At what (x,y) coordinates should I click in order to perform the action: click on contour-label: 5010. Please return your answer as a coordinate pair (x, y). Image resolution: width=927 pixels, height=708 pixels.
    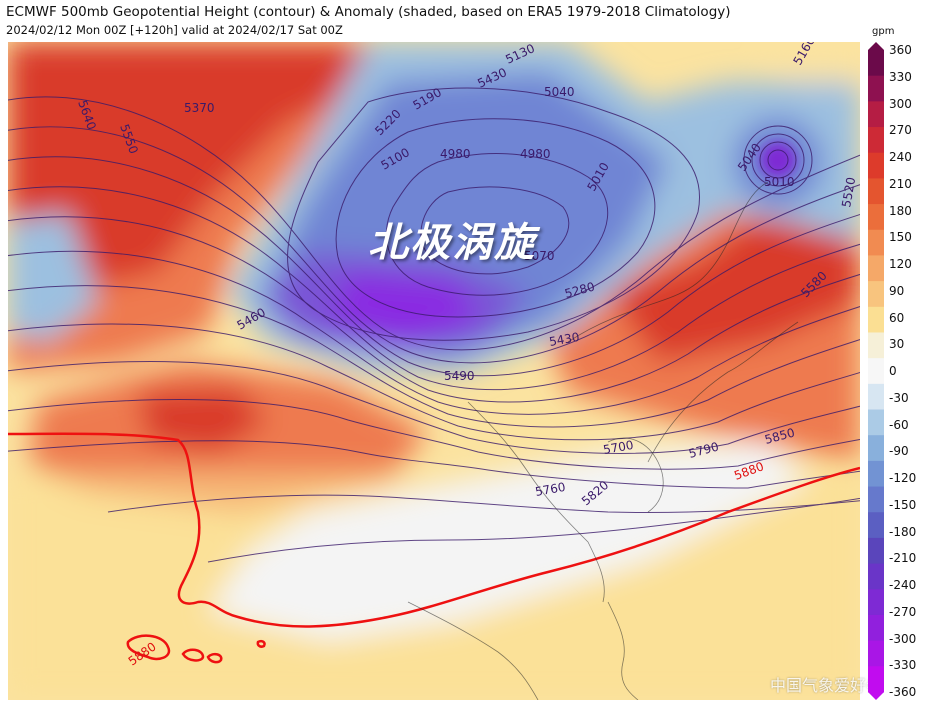
    Looking at the image, I should click on (779, 182).